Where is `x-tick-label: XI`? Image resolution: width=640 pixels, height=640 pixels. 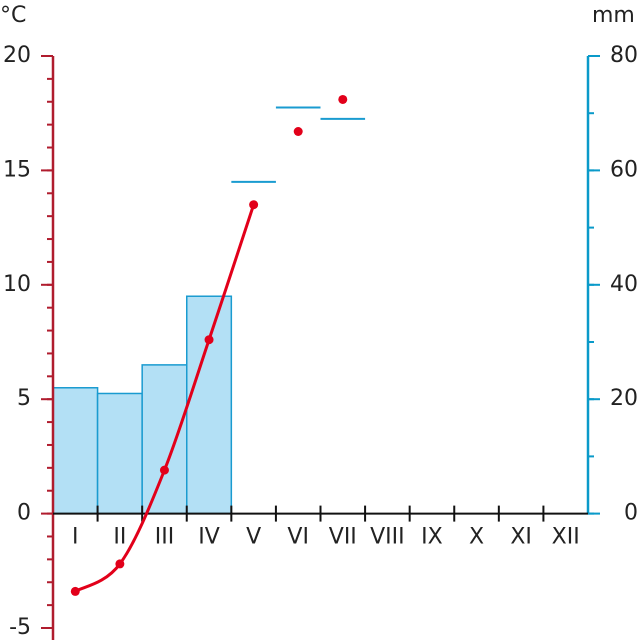 x-tick-label: XI is located at coordinates (521, 537).